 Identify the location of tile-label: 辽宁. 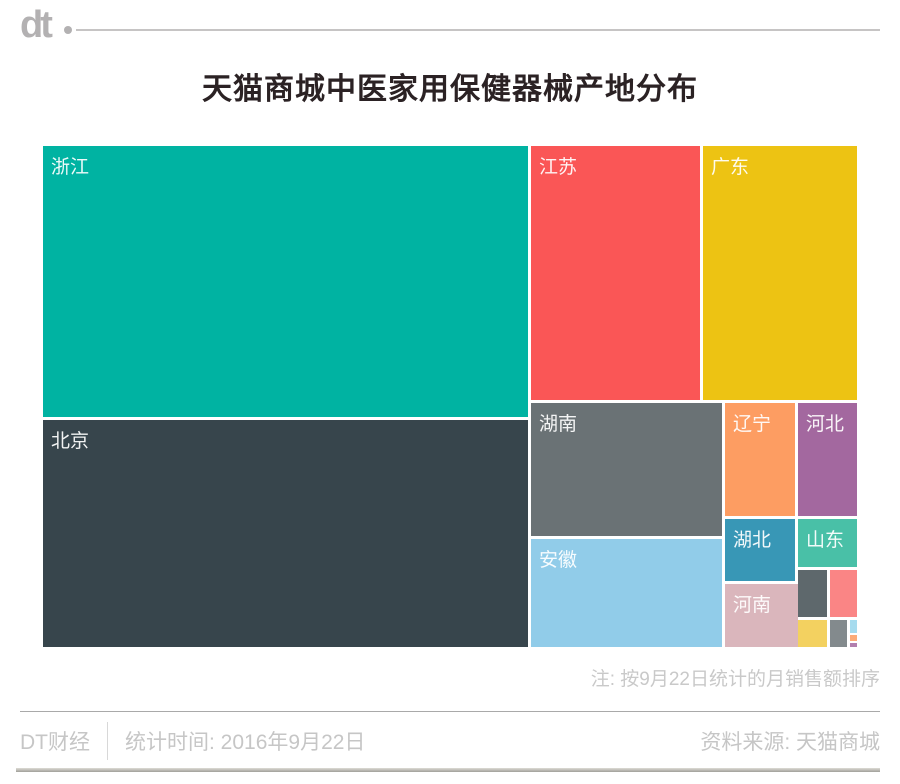
(752, 424).